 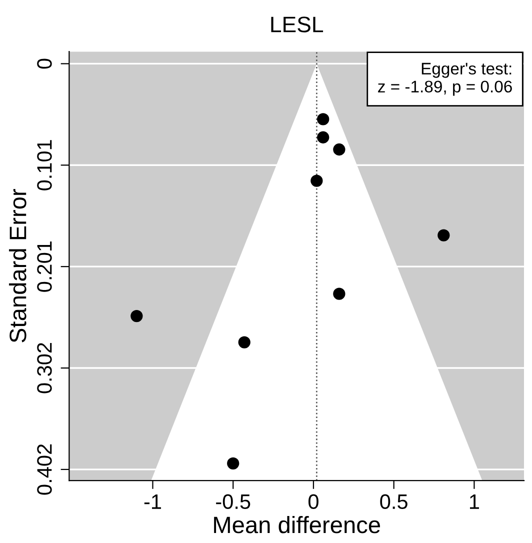 What do you see at coordinates (44, 368) in the screenshot?
I see `y-tick-label: 0.302` at bounding box center [44, 368].